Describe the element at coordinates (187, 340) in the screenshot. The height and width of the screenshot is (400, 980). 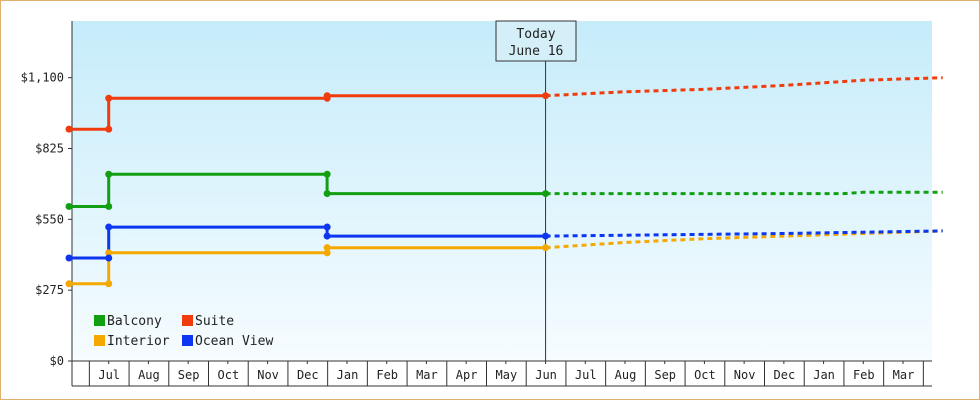
I see `legend-swatch-ocean-view` at that location.